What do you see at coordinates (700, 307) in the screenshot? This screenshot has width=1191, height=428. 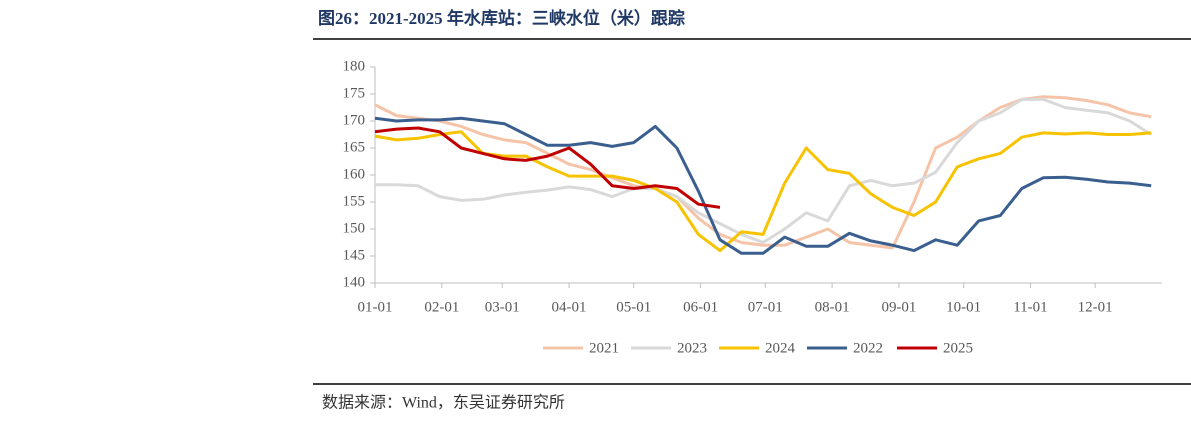 I see `x-tick-label: 06-01` at bounding box center [700, 307].